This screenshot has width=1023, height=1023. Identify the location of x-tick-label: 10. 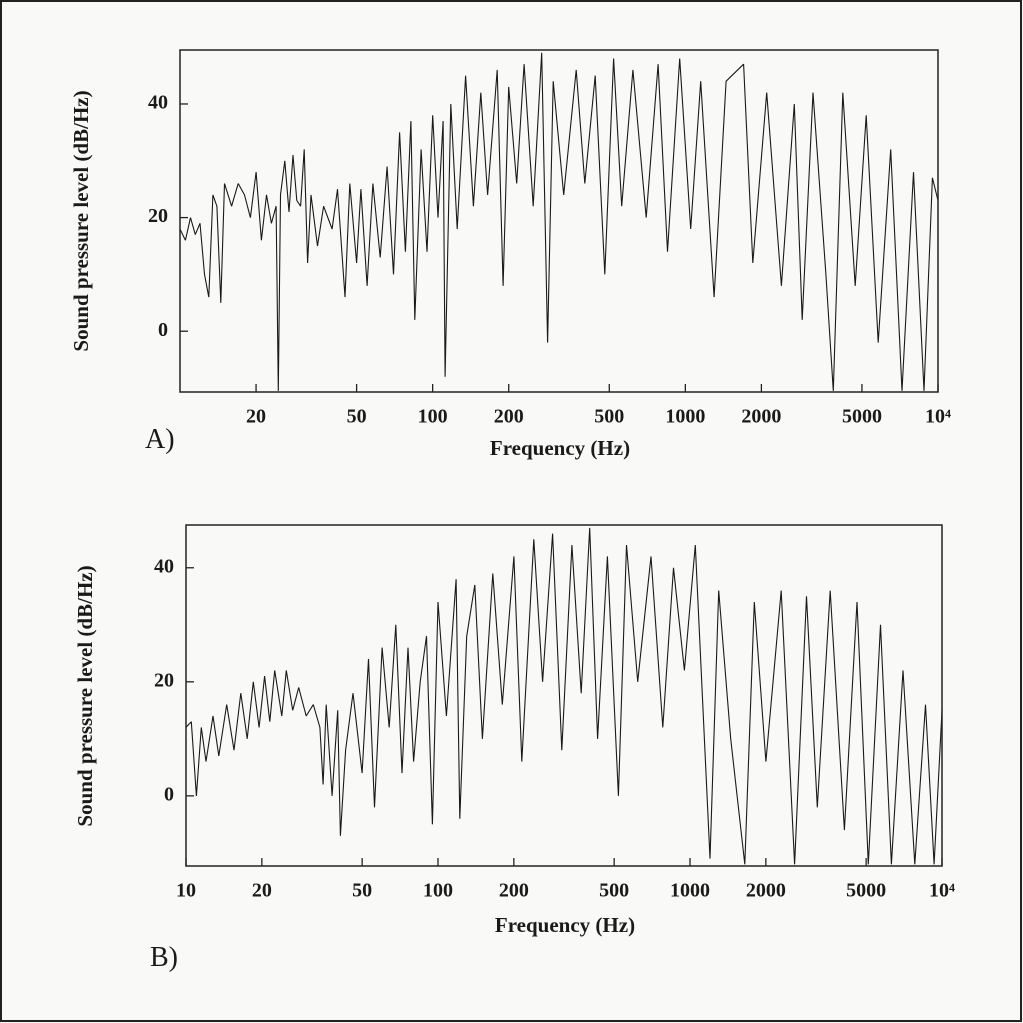
(186, 891).